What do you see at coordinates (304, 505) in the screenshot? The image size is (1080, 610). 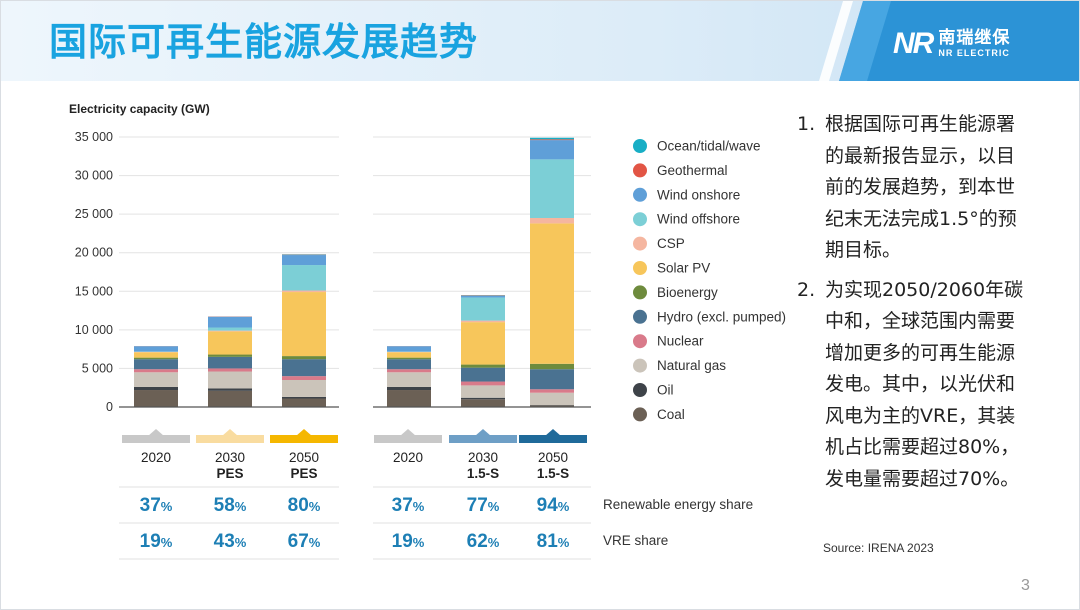 I see `share-value: 80%` at bounding box center [304, 505].